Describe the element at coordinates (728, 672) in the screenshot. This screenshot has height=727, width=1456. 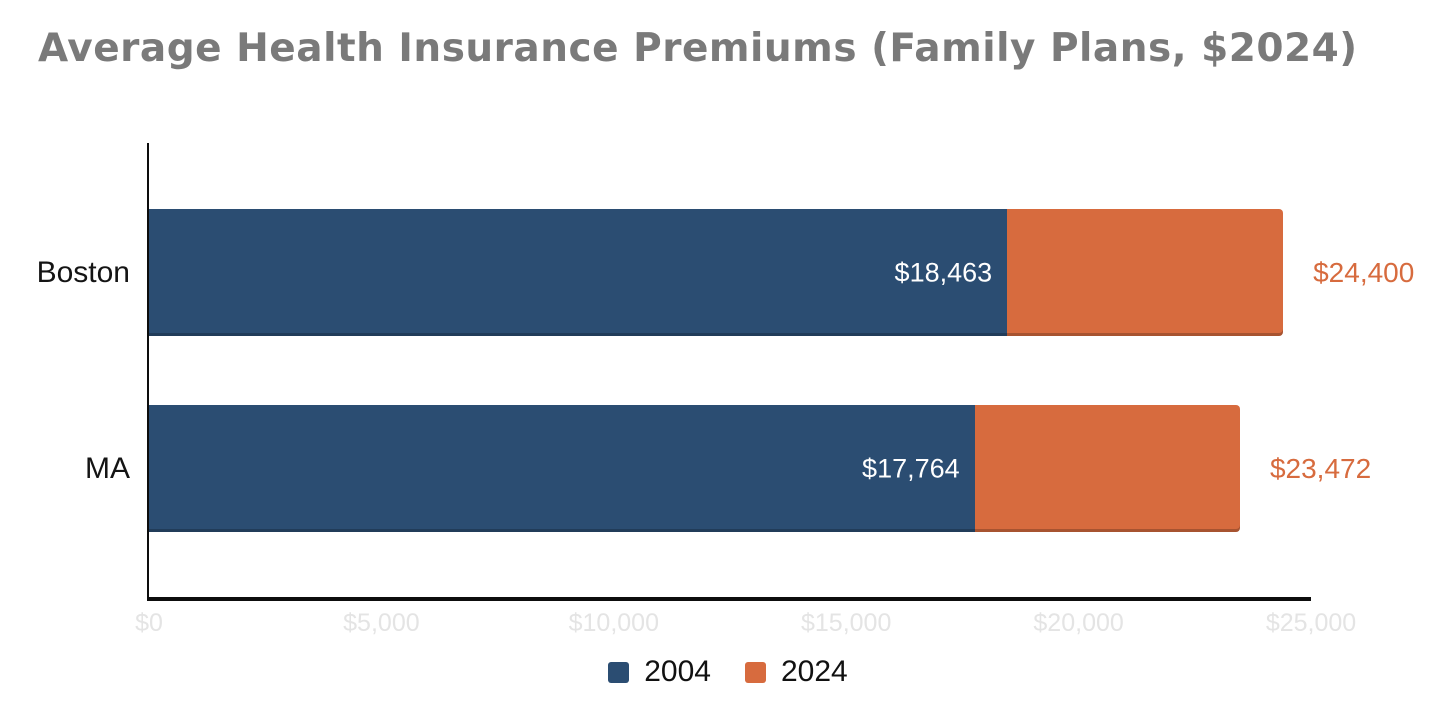
I see `legend: 2004 2024` at that location.